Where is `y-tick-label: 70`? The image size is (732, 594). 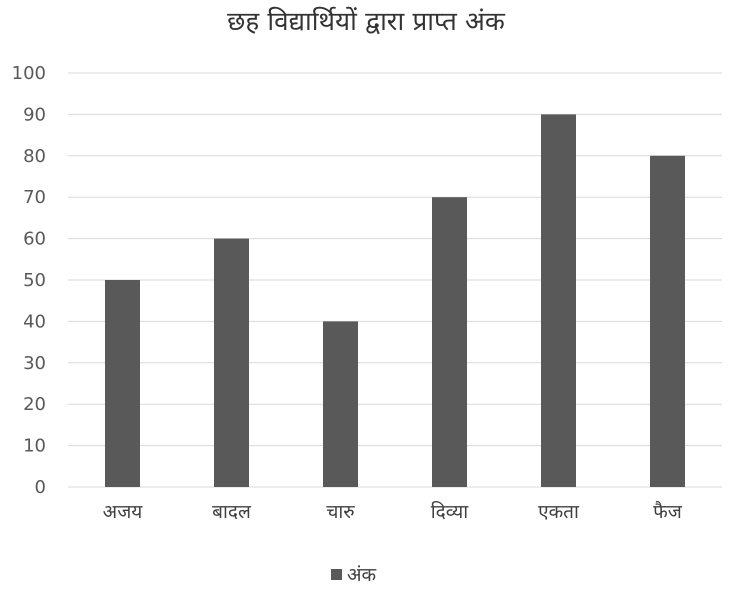
y-tick-label: 70 is located at coordinates (34, 197).